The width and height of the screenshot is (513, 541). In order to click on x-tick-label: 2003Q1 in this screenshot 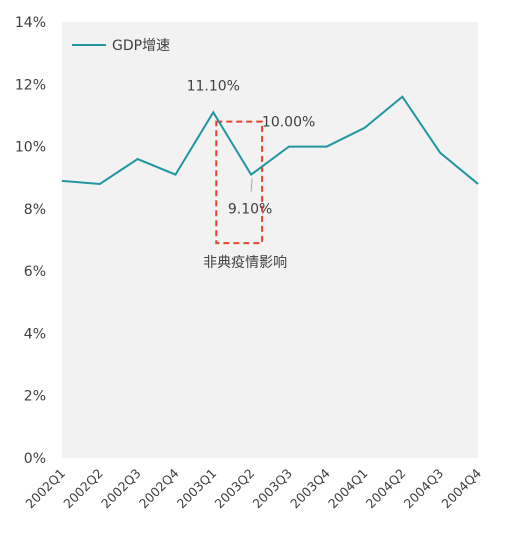, I will do `click(197, 489)`.